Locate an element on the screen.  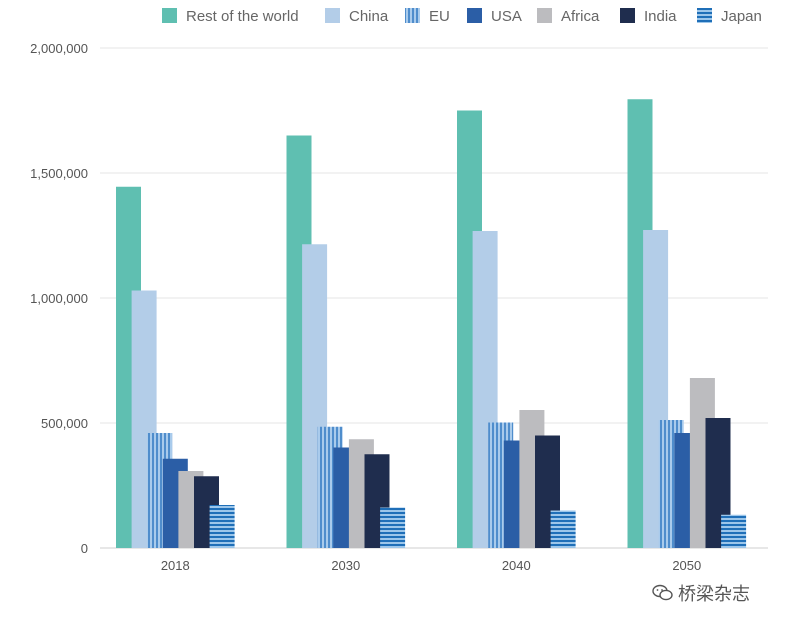
bar-japan-2018 is located at coordinates (222, 526).